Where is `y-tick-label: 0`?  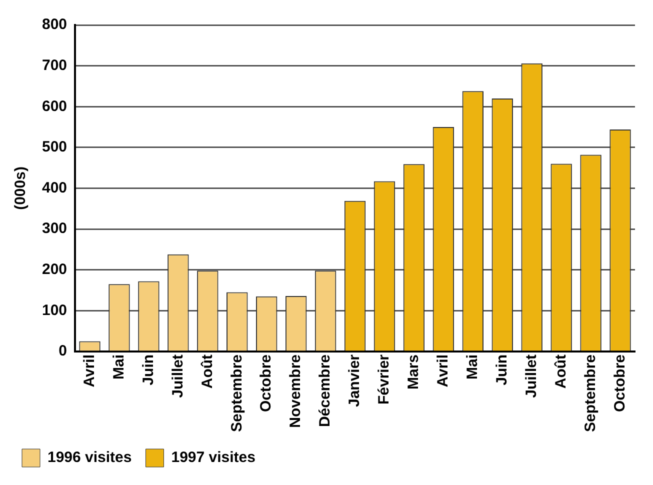
y-tick-label: 0 is located at coordinates (63, 351).